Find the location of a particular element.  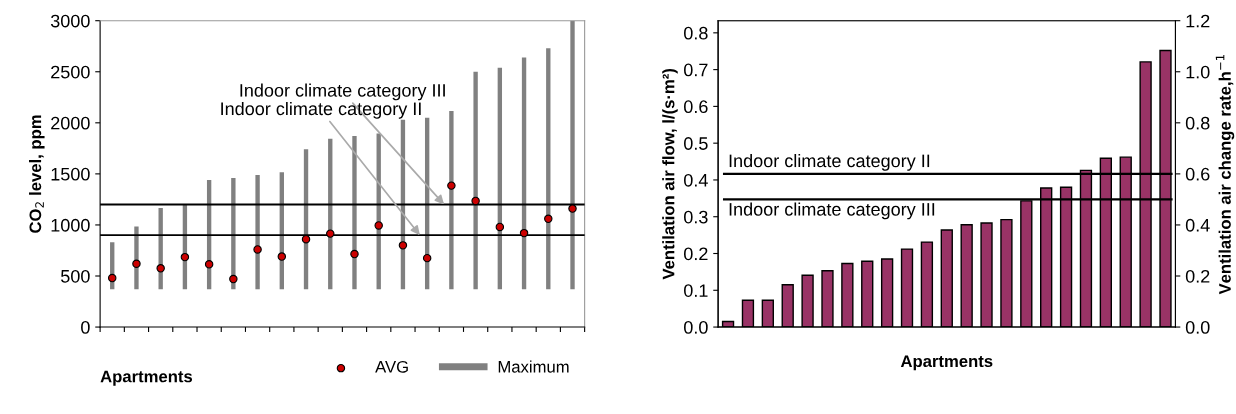

y2-axis-title: Ventilation air change rate,h$^{−1}$ is located at coordinates (1225, 174).